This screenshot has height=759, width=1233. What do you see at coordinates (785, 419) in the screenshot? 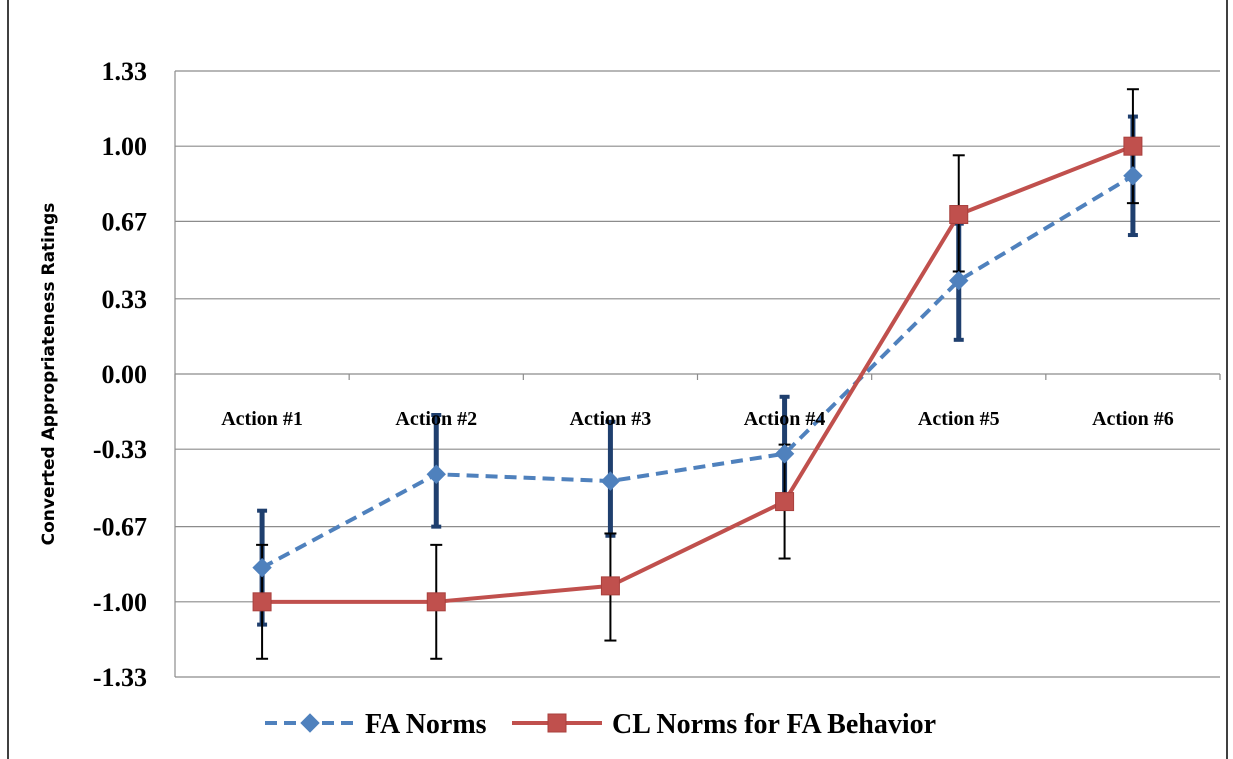
I see `x-category-label-3: Action #4` at bounding box center [785, 419].